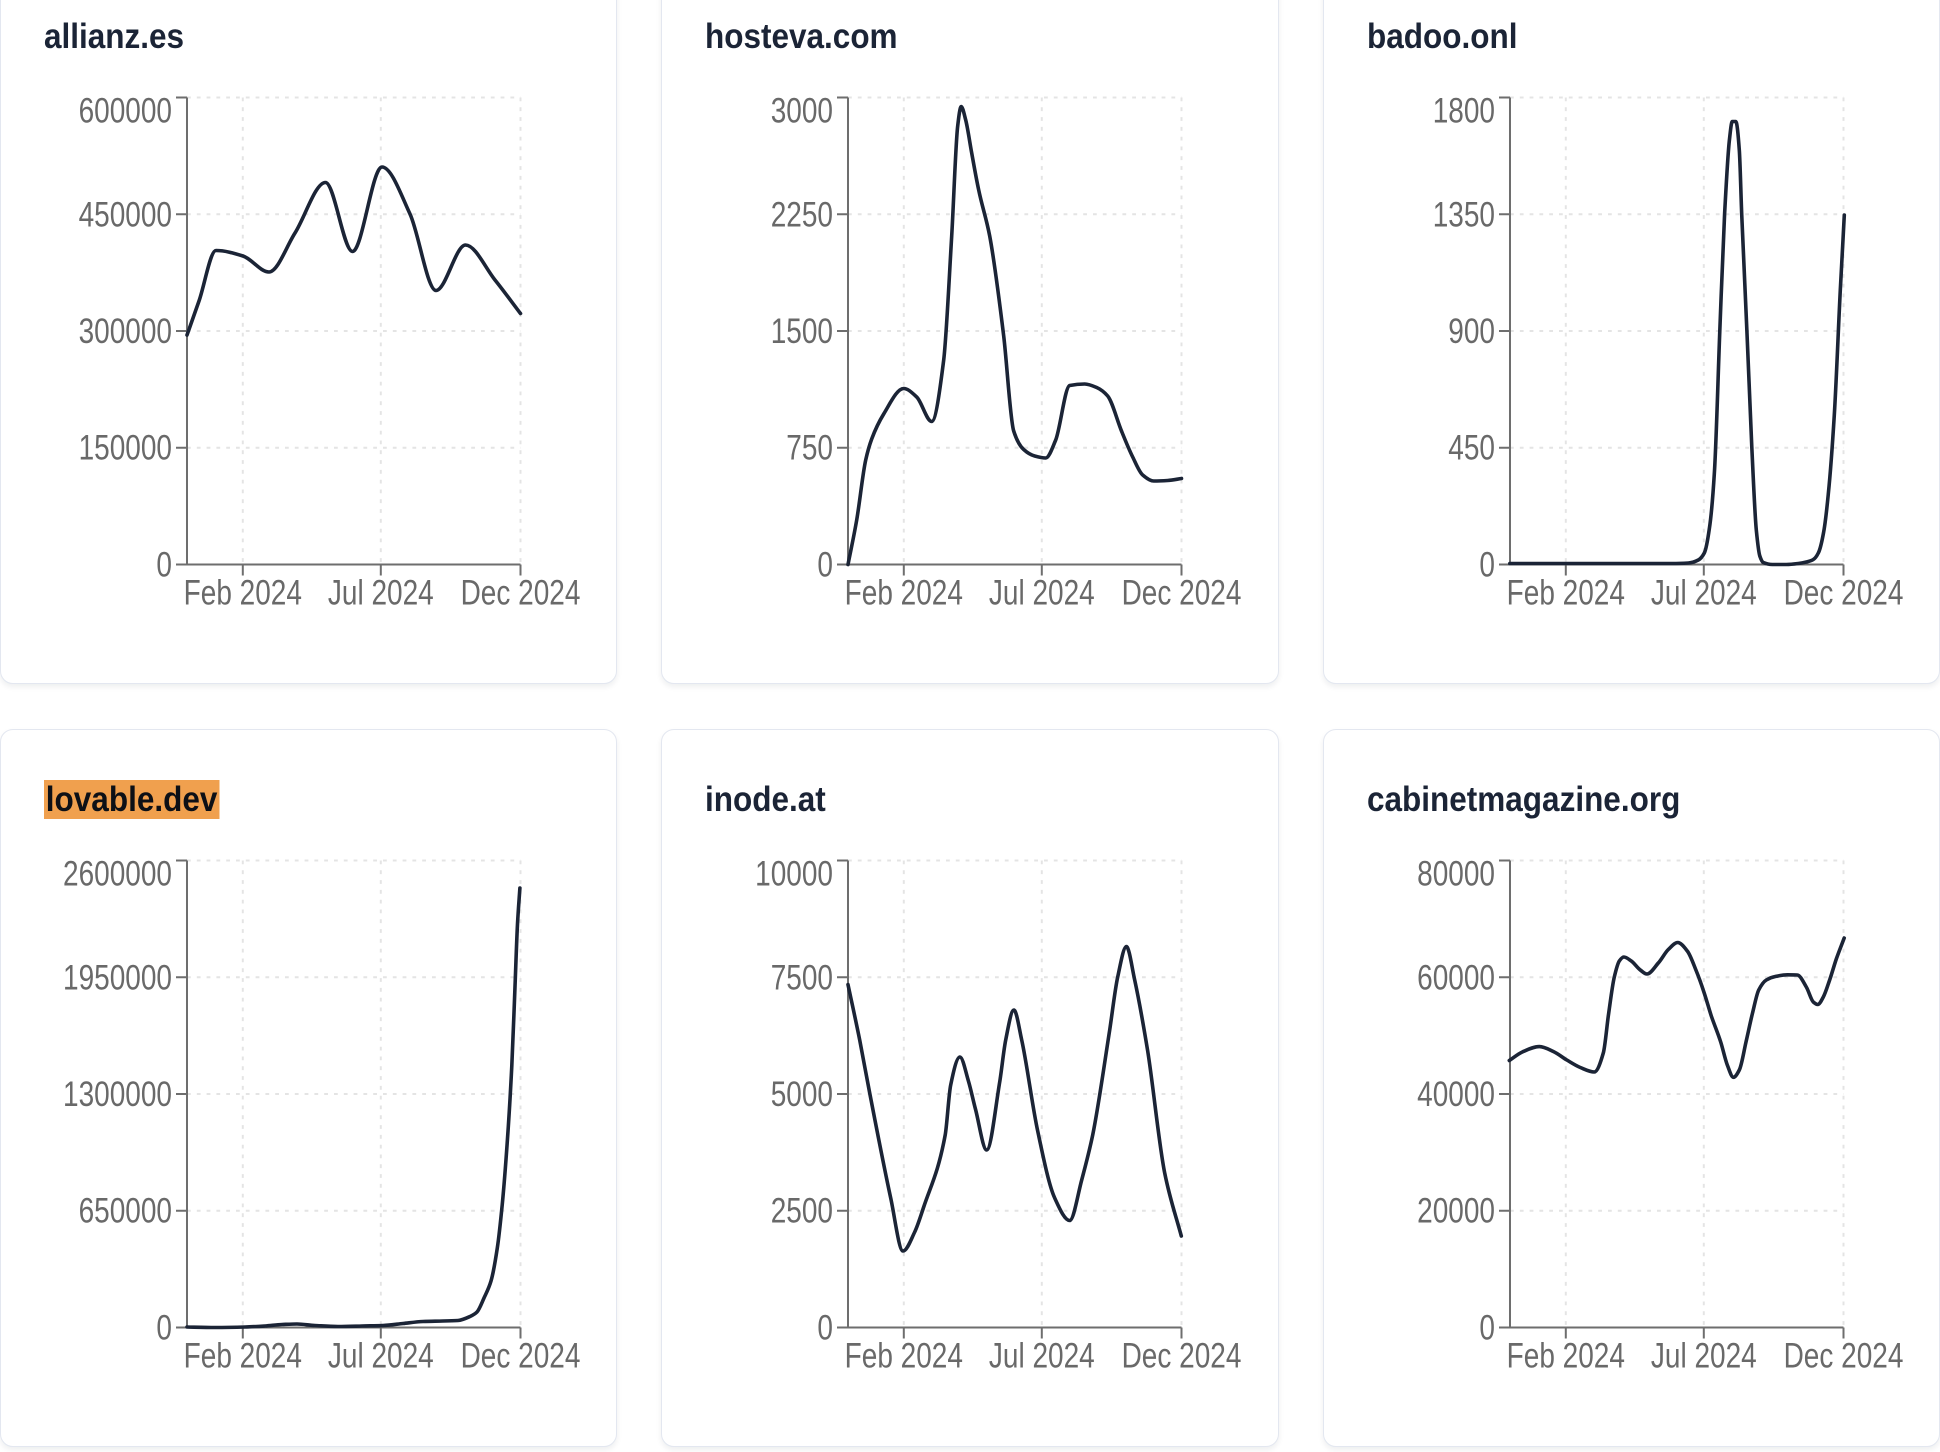 The image size is (1940, 1452). I want to click on svg-text: 1500, so click(802, 331).